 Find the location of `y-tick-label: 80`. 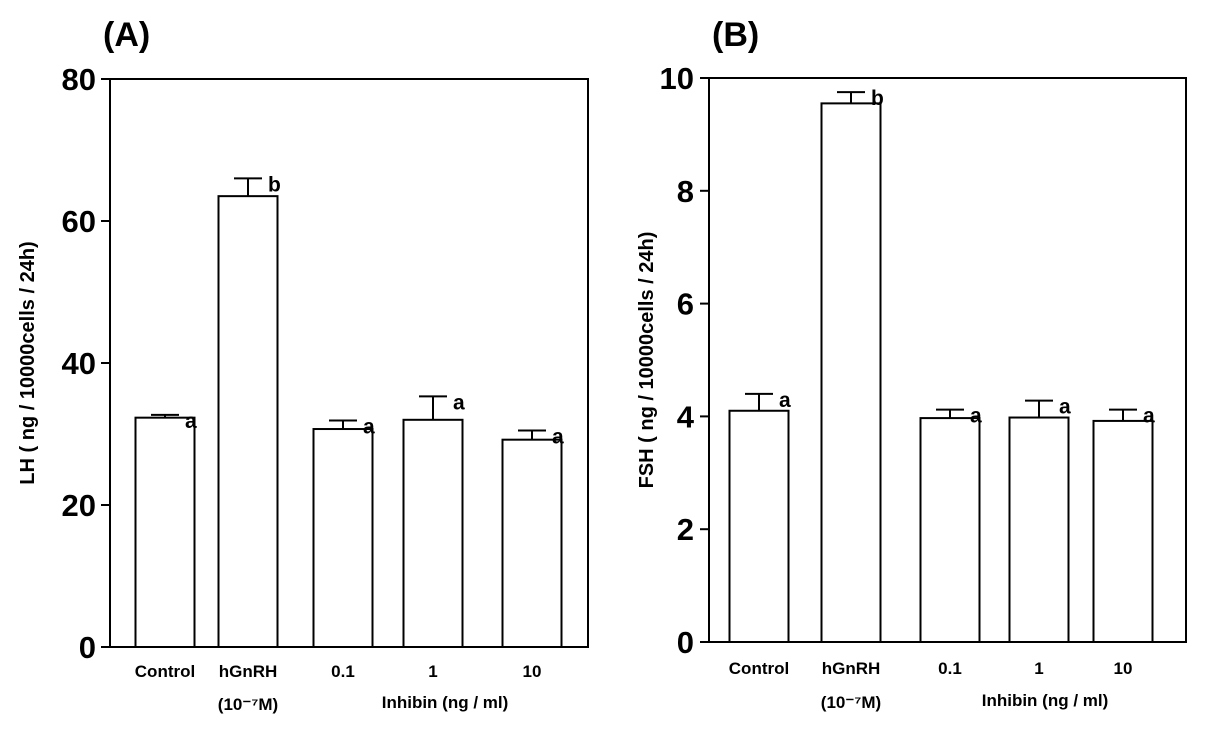

y-tick-label: 80 is located at coordinates (79, 79).